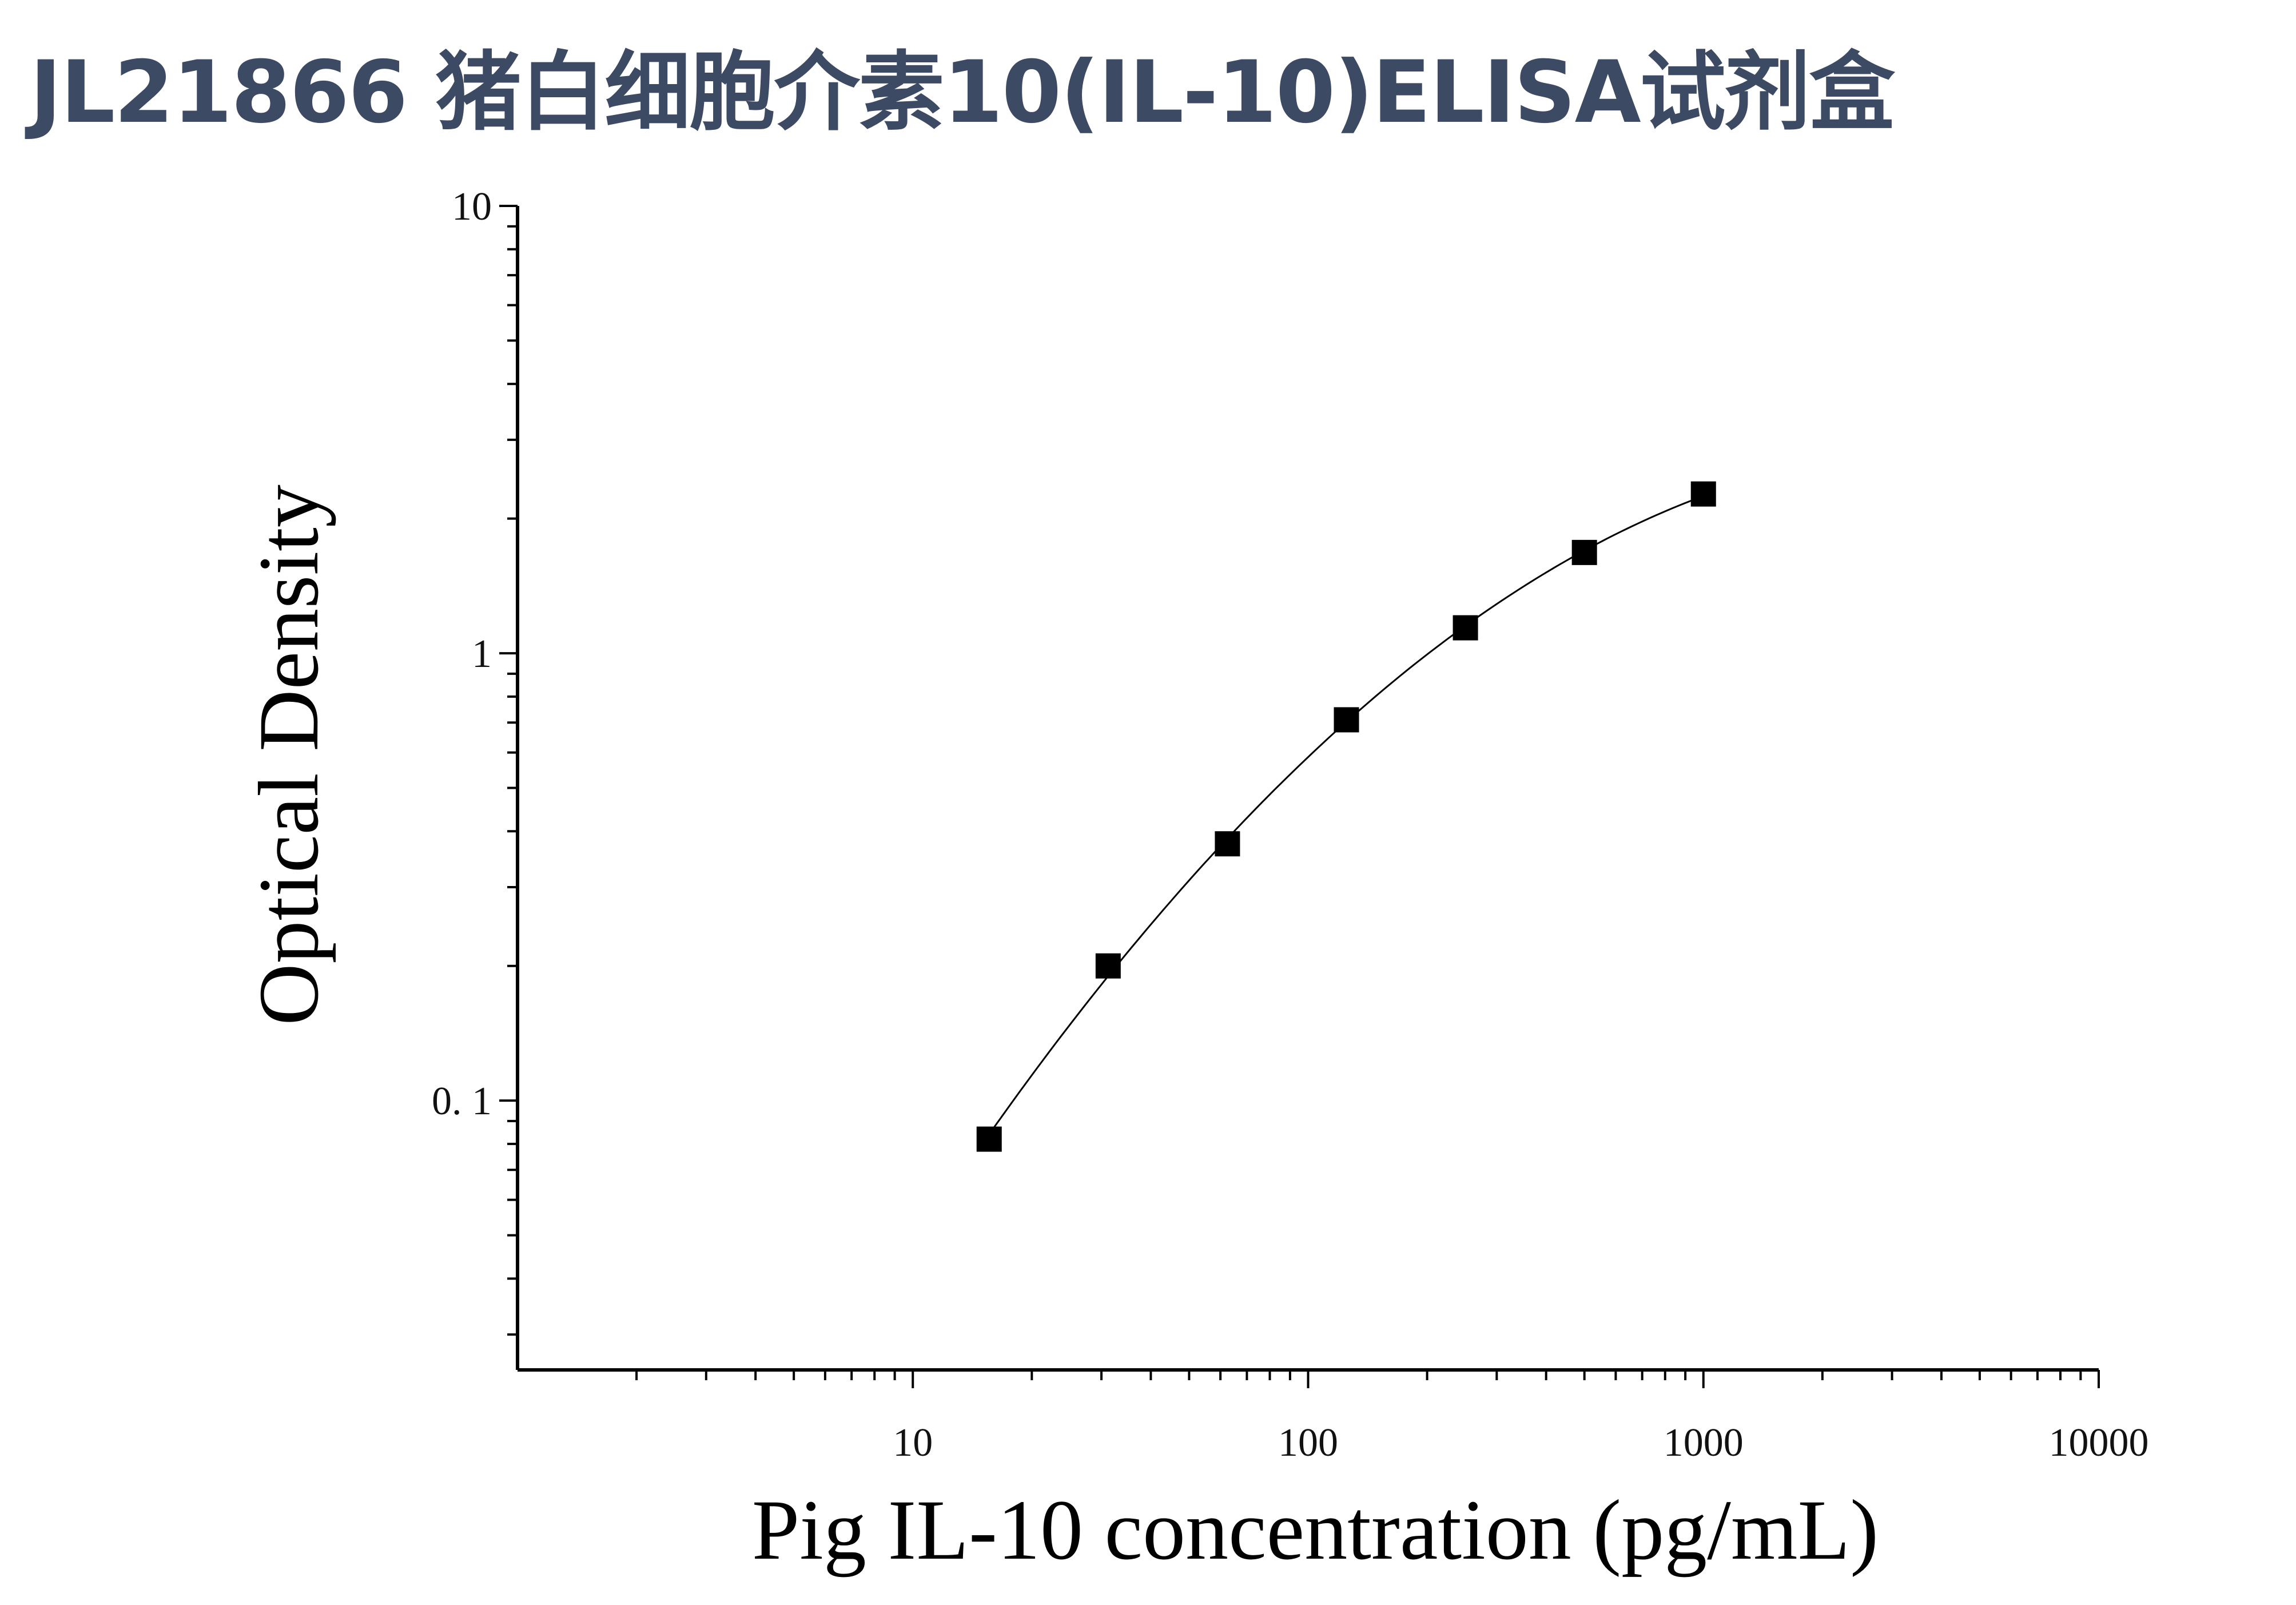 This screenshot has height=1605, width=2296. What do you see at coordinates (913, 1443) in the screenshot?
I see `x-tick-label: 10` at bounding box center [913, 1443].